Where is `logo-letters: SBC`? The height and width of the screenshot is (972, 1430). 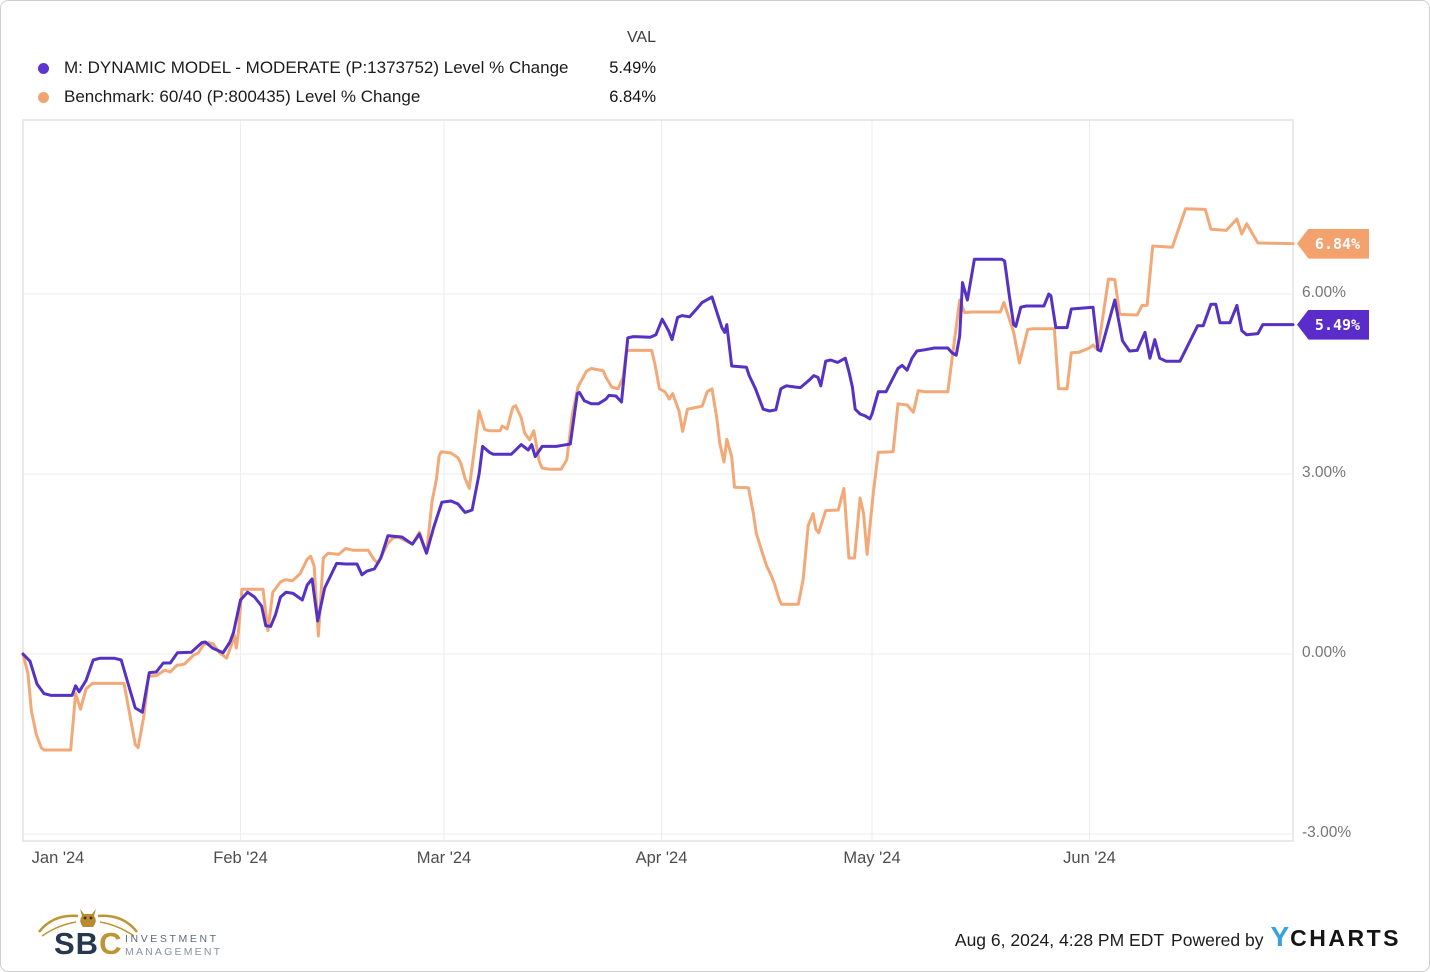 logo-letters: SBC is located at coordinates (88, 943).